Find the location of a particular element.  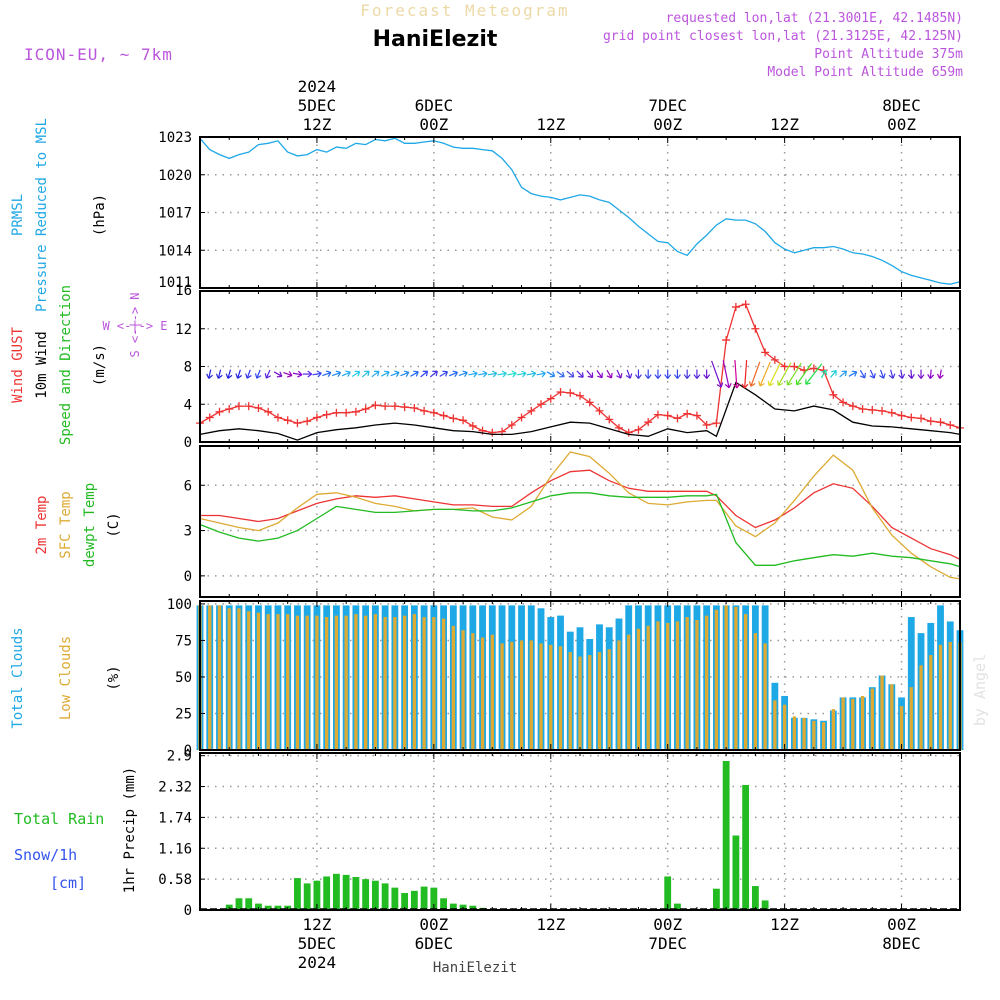

y-tick-label: 1023 is located at coordinates (175, 138).